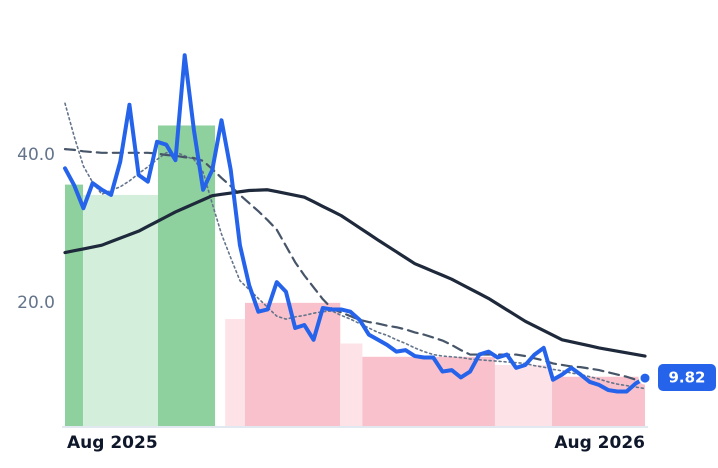 This screenshot has height=468, width=718. I want to click on y-tick-label: 20.0, so click(36, 303).